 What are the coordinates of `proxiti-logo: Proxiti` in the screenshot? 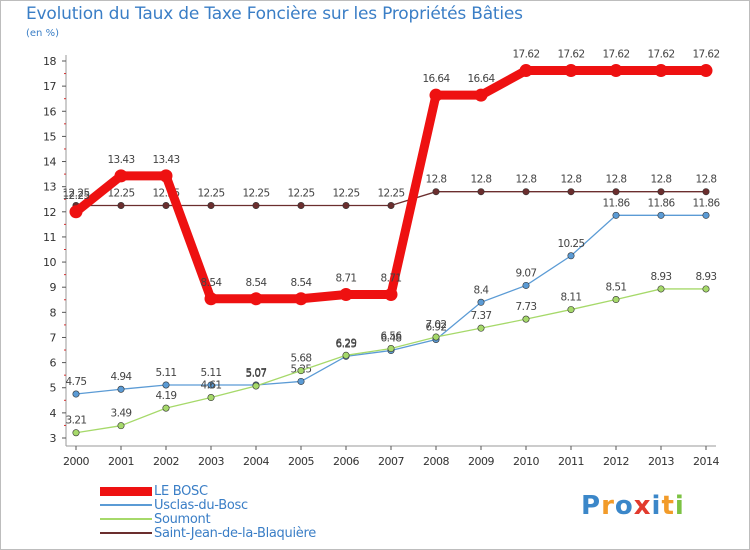 It's located at (633, 506).